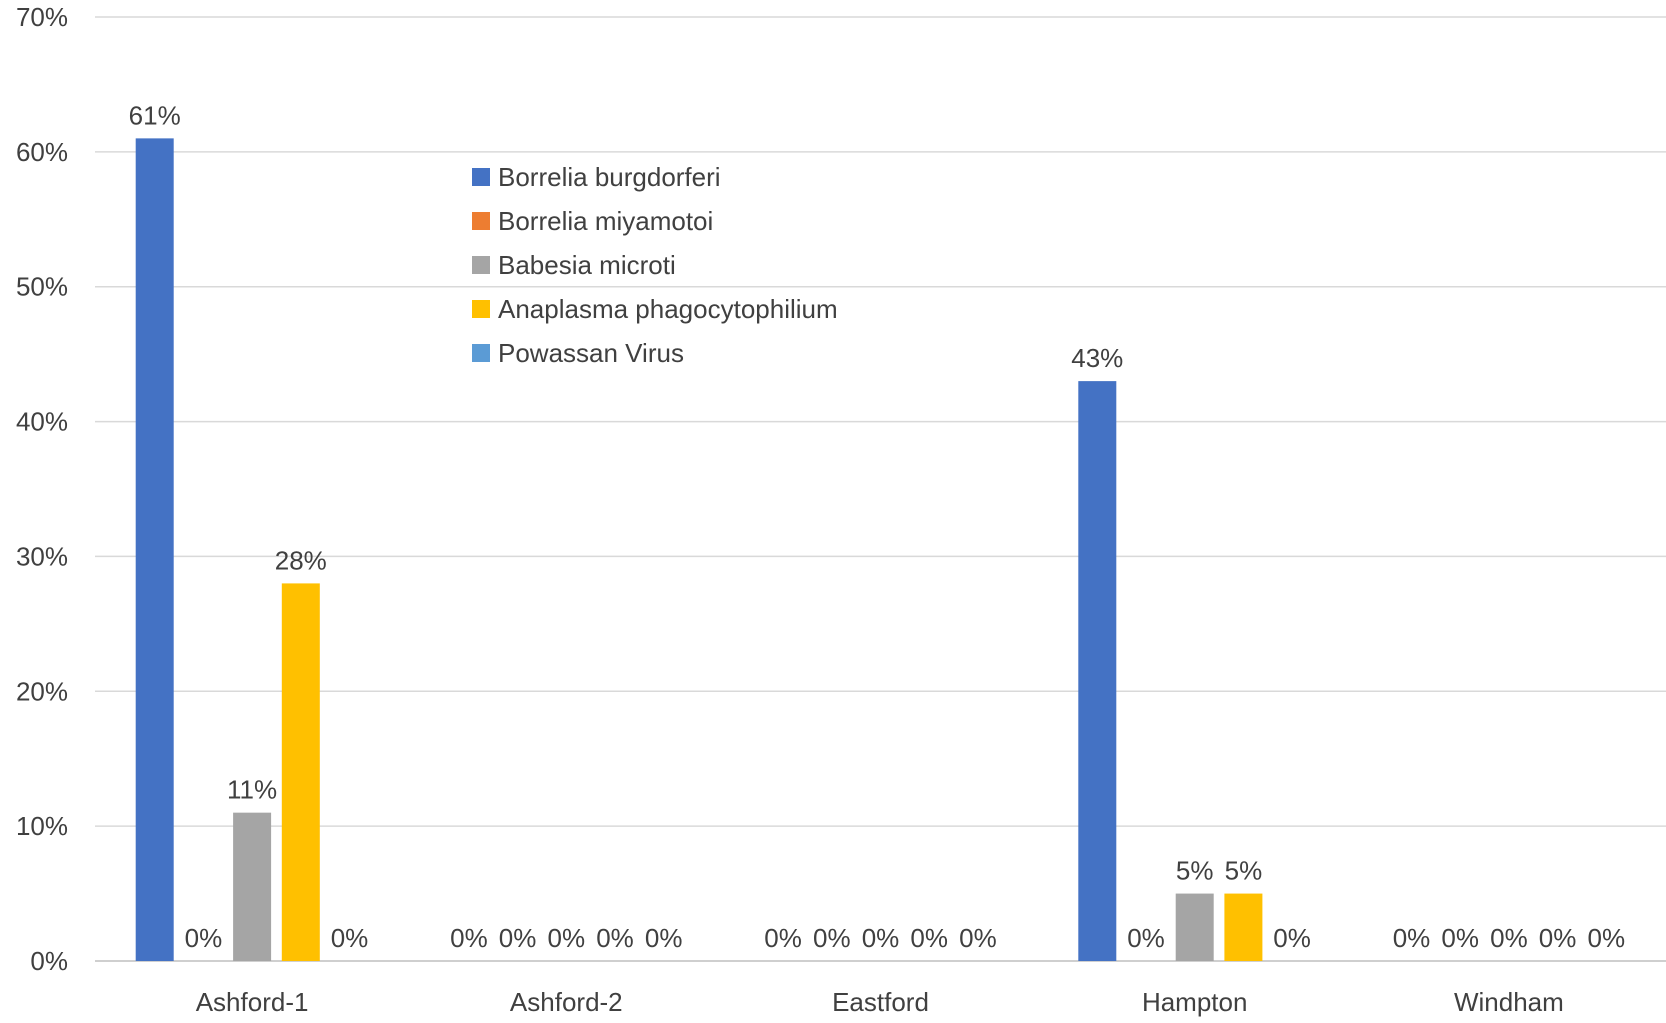  Describe the element at coordinates (605, 221) in the screenshot. I see `legend-entry: Borrelia miyamotoi` at that location.